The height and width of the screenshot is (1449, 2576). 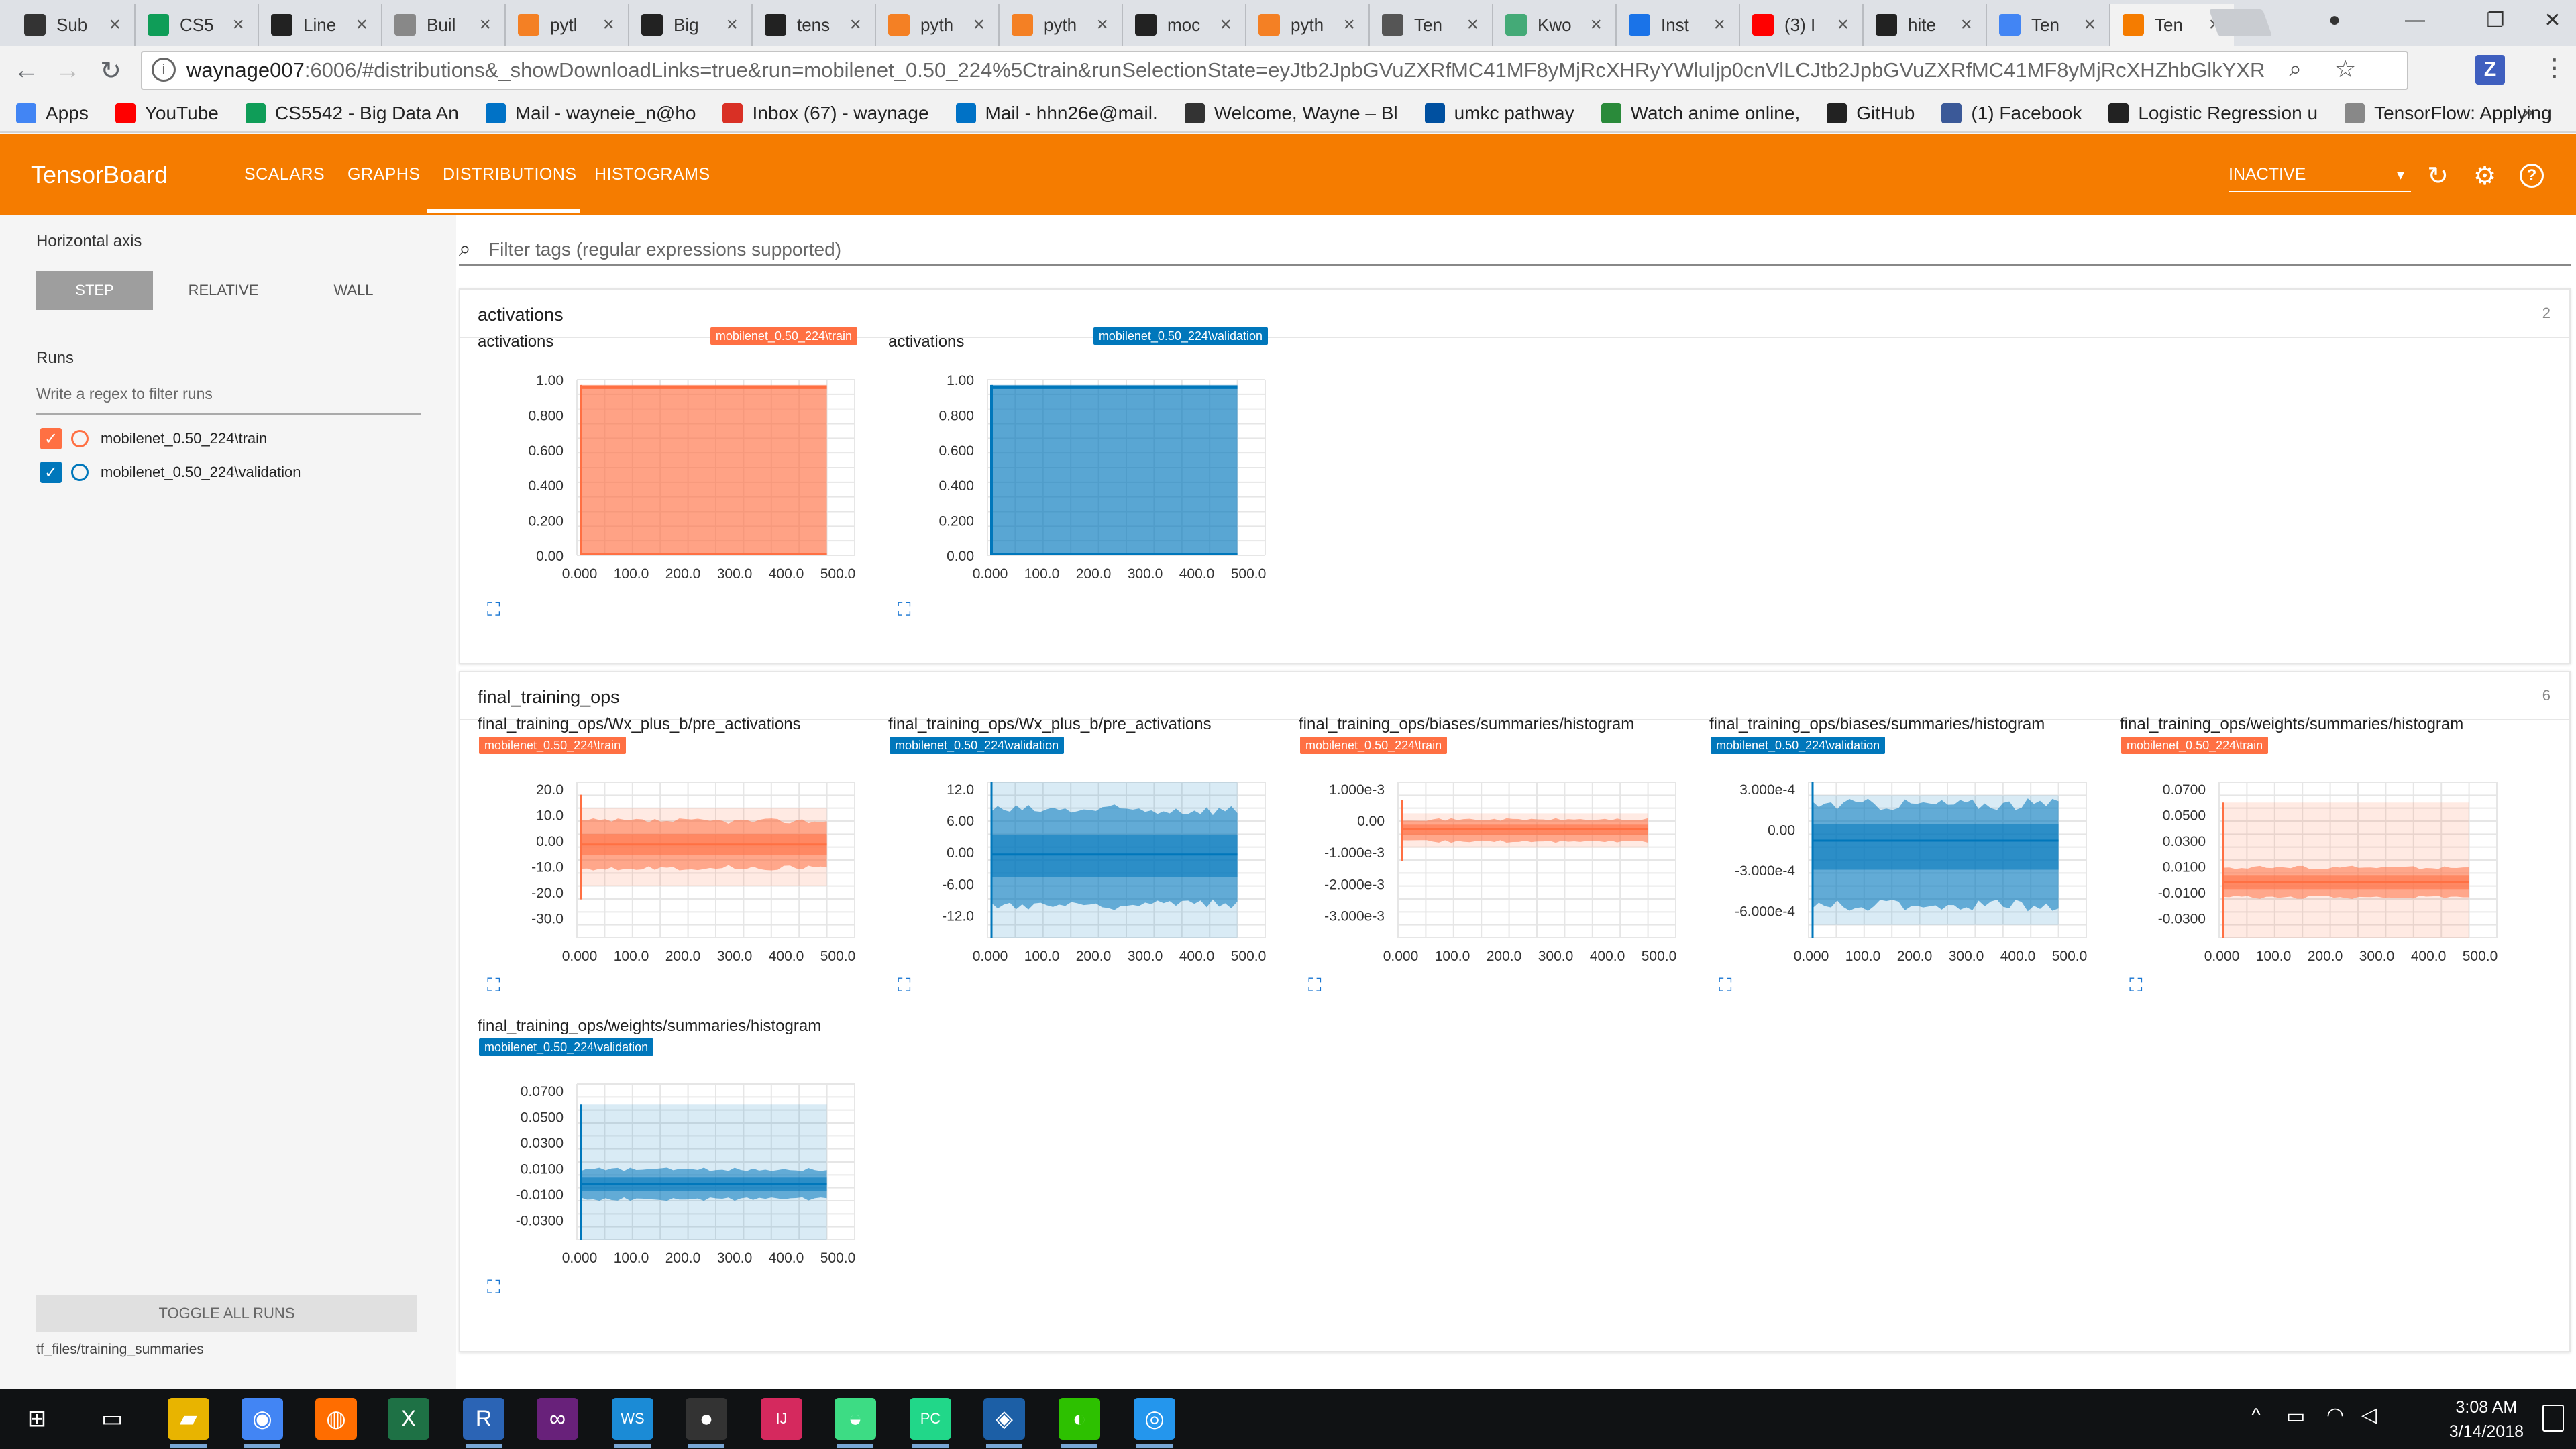 What do you see at coordinates (2552, 20) in the screenshot?
I see `close-window-button: ✕` at bounding box center [2552, 20].